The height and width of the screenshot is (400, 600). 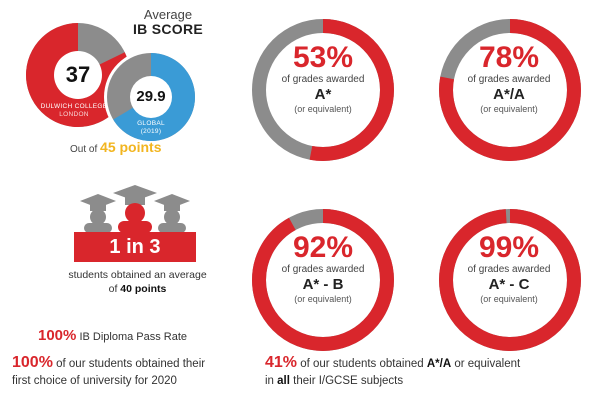 What do you see at coordinates (135, 247) in the screenshot?
I see `one-in-three-badge: 1 in 3` at bounding box center [135, 247].